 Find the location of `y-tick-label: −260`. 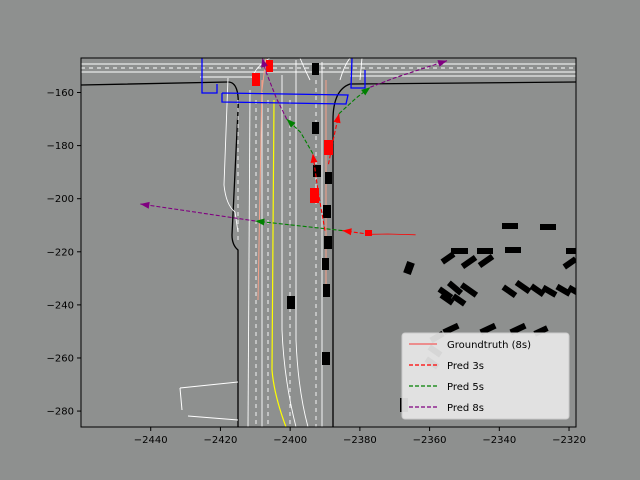

y-tick-label: −260 is located at coordinates (60, 358).